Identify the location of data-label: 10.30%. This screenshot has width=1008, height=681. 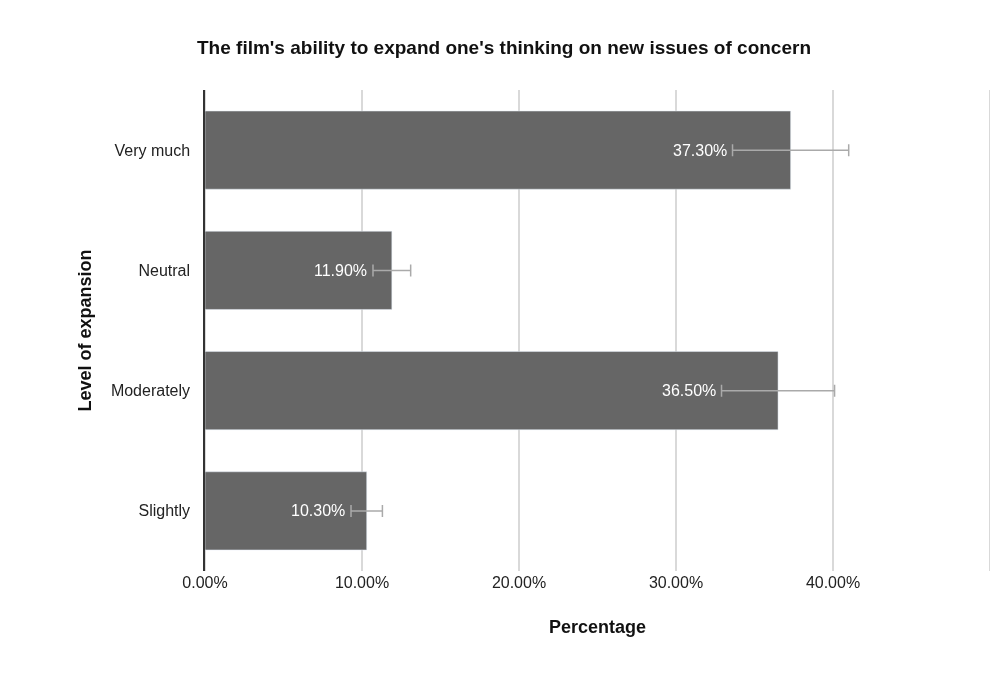
(318, 510).